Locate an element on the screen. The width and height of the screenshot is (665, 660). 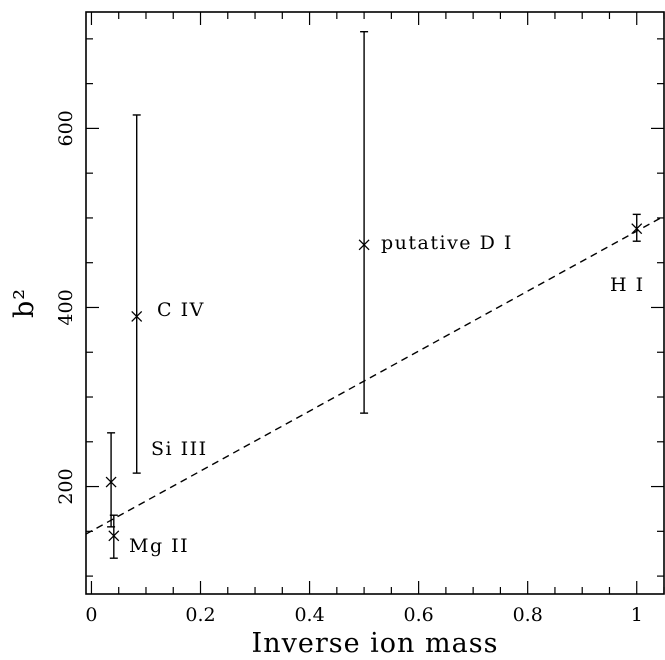
point-label: C IV is located at coordinates (181, 310).